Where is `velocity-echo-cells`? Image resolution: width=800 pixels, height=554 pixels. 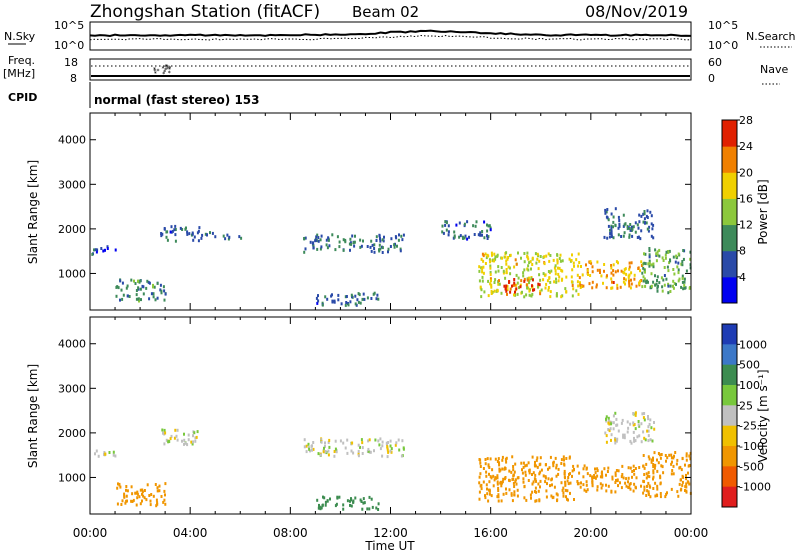
velocity-echo-cells is located at coordinates (393, 461).